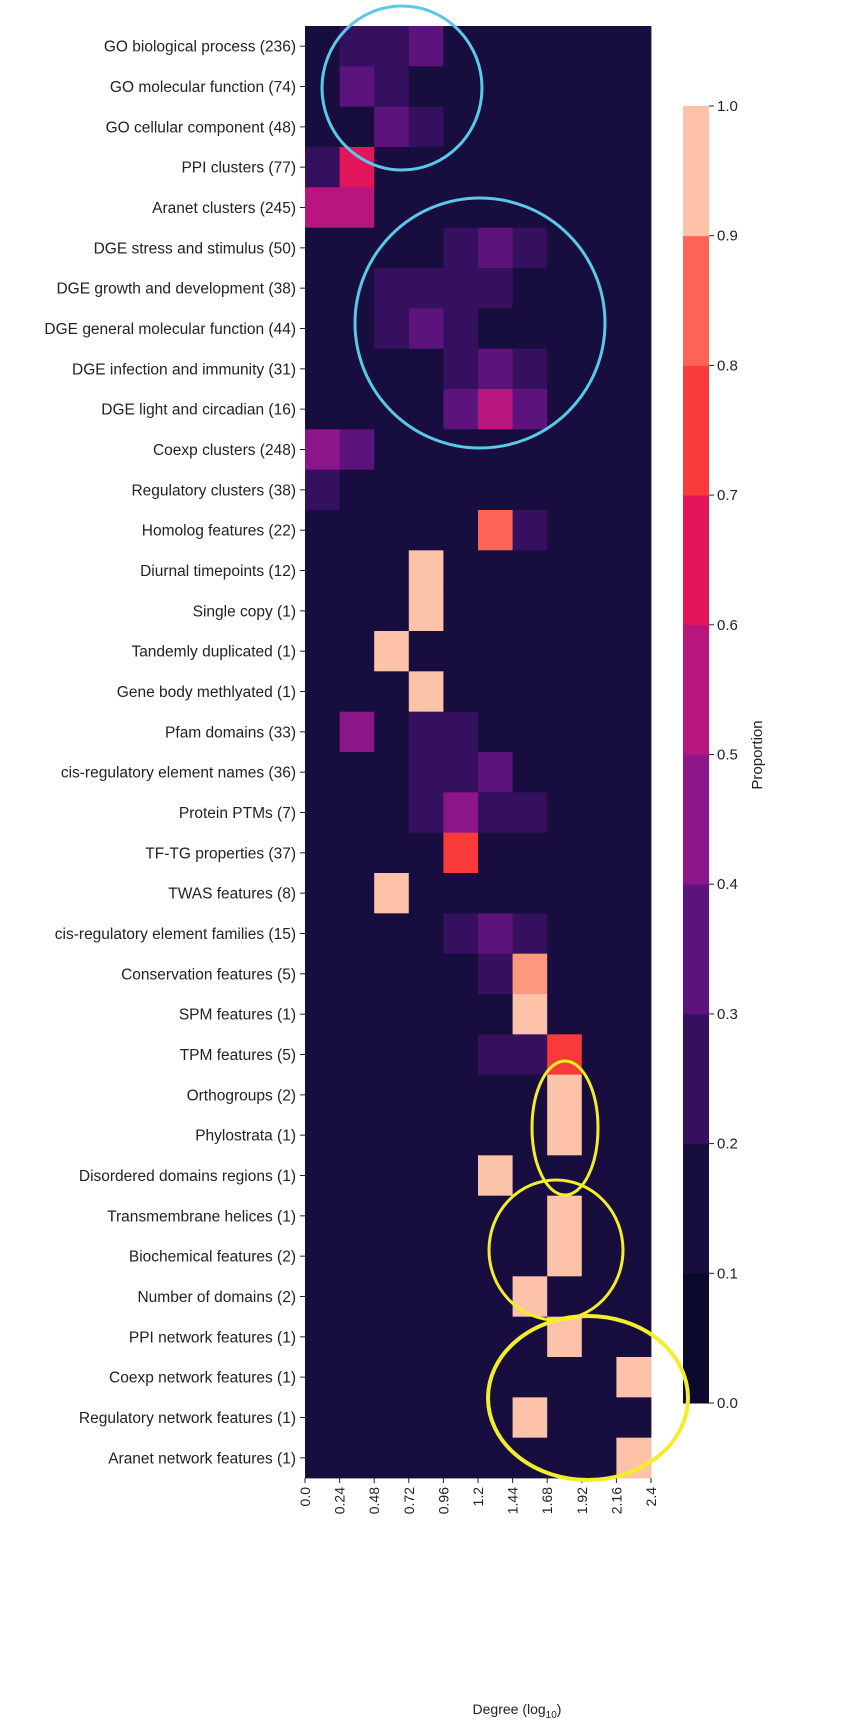 The height and width of the screenshot is (1735, 851). I want to click on x-tick-label: 0.96, so click(443, 1500).